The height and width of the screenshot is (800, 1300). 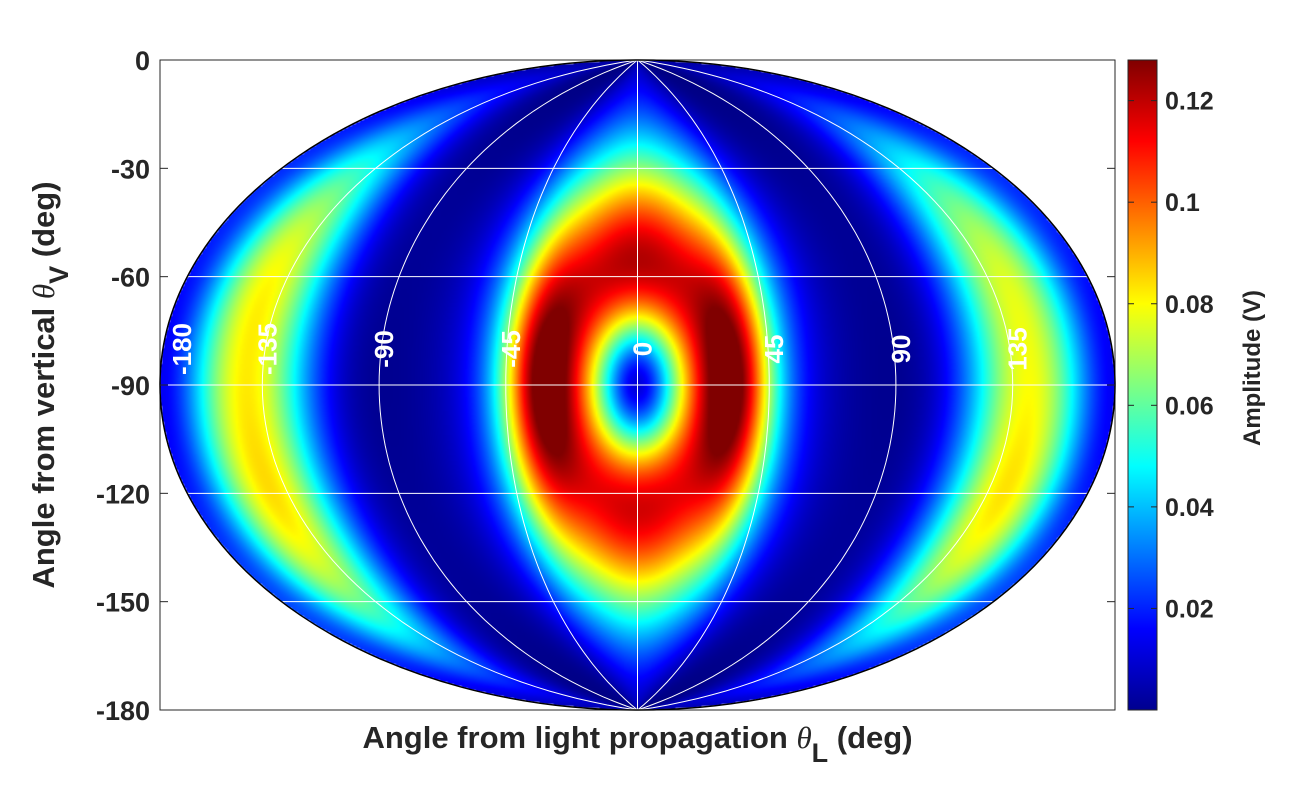 I want to click on colorbar-tick-label: 0.04, so click(x=1189, y=508).